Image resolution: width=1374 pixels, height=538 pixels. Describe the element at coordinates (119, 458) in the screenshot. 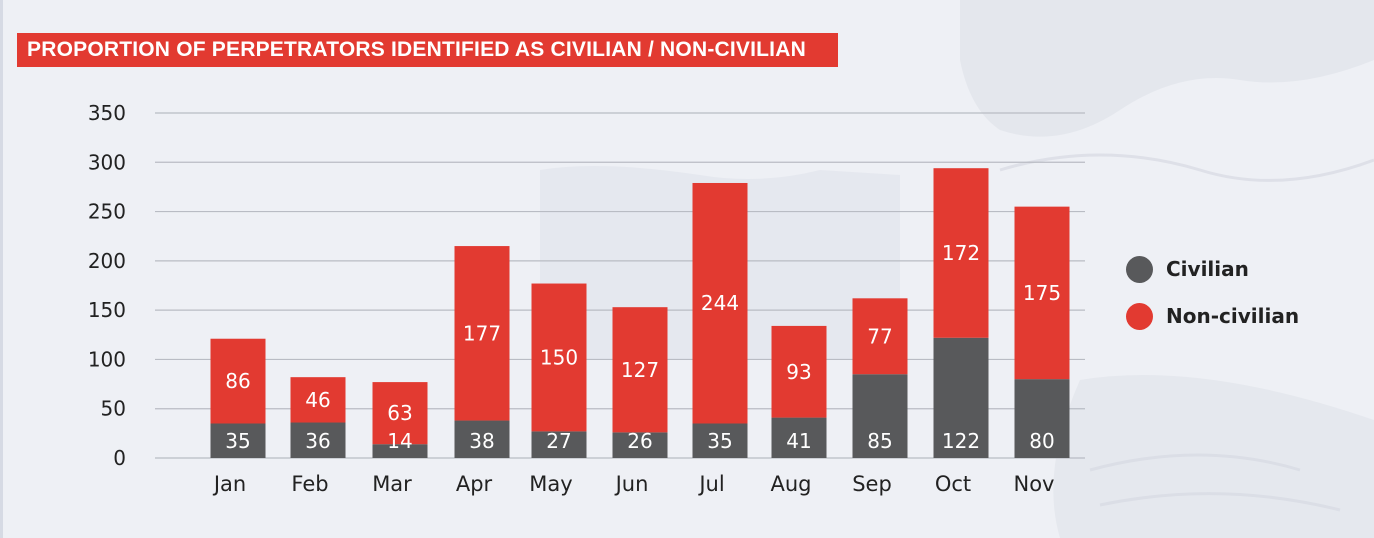

I see `y-tick-label: 0` at that location.